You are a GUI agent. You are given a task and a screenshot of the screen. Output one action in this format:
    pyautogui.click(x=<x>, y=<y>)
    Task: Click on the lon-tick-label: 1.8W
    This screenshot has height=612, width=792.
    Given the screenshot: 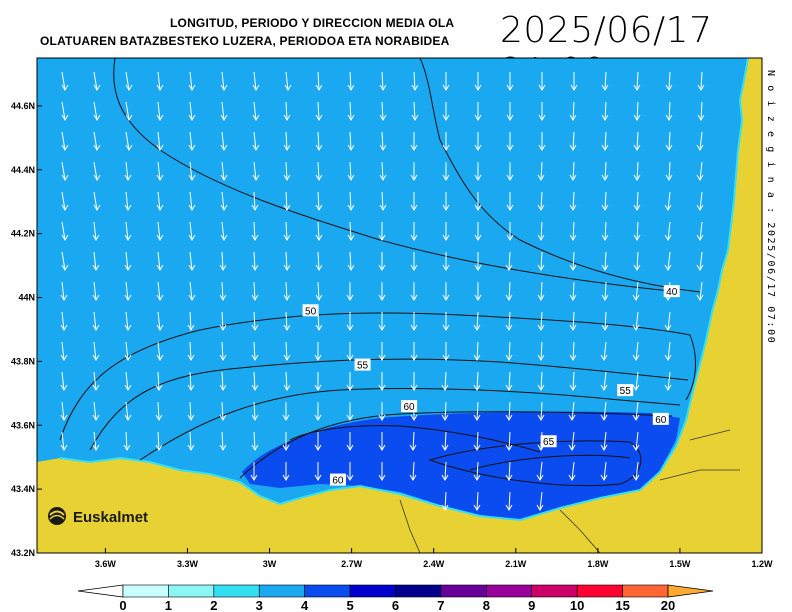 What is the action you would take?
    pyautogui.click(x=598, y=564)
    